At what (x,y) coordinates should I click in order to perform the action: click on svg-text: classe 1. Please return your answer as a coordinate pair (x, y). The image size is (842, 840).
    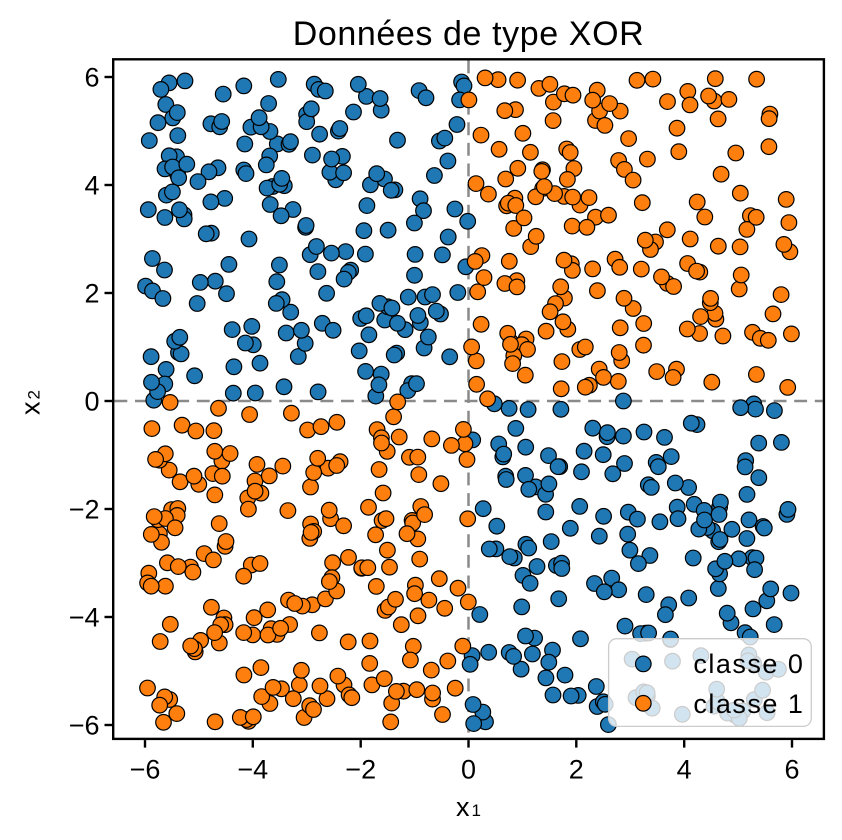
    Looking at the image, I should click on (748, 704).